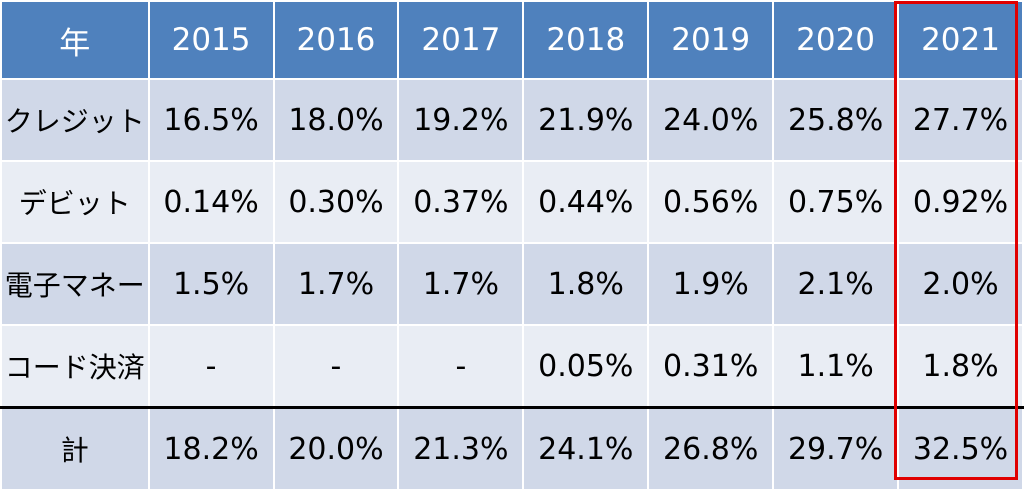  I want to click on header-cell-2018: 2018, so click(586, 40).